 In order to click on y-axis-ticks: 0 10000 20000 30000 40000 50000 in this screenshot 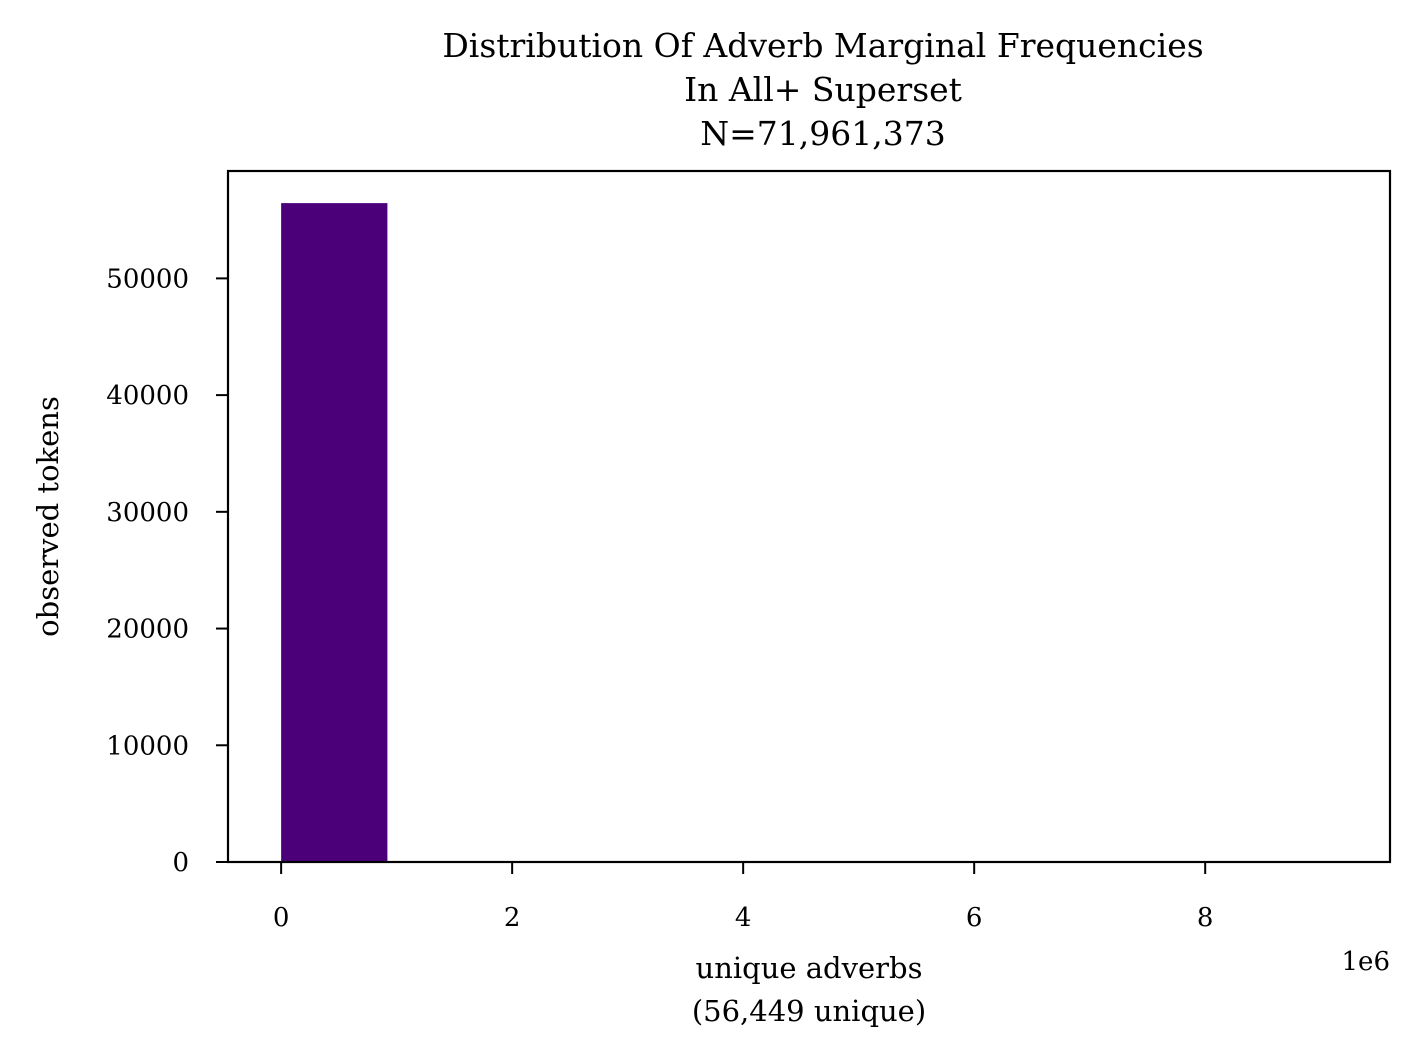, I will do `click(167, 571)`.